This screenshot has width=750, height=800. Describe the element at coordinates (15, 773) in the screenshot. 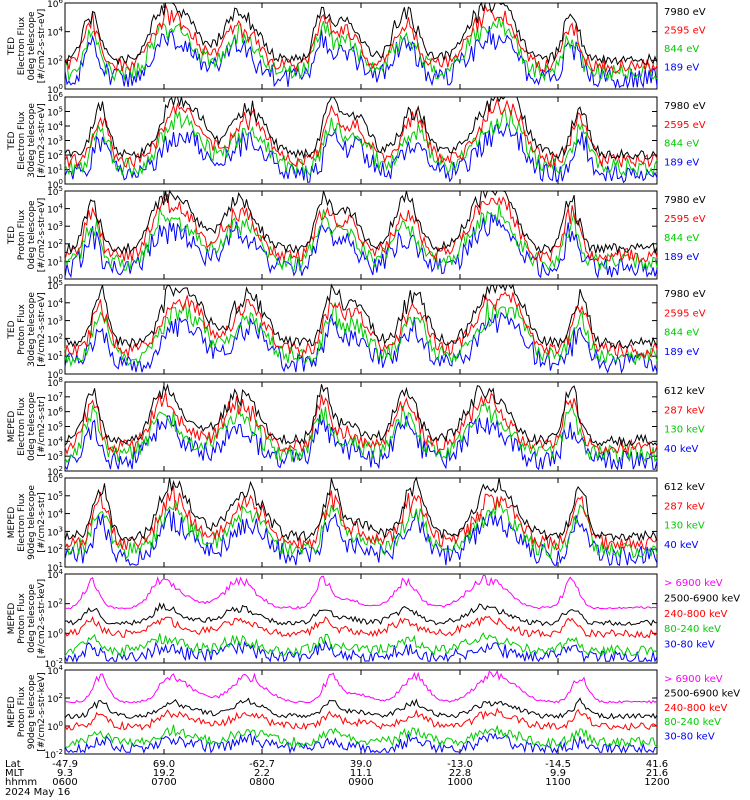

I see `x-row-label: MLT` at that location.